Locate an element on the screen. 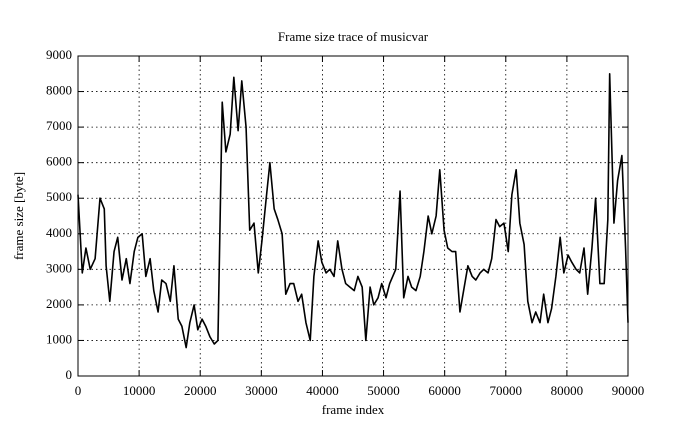  x-tick-label: 70000 is located at coordinates (506, 390).